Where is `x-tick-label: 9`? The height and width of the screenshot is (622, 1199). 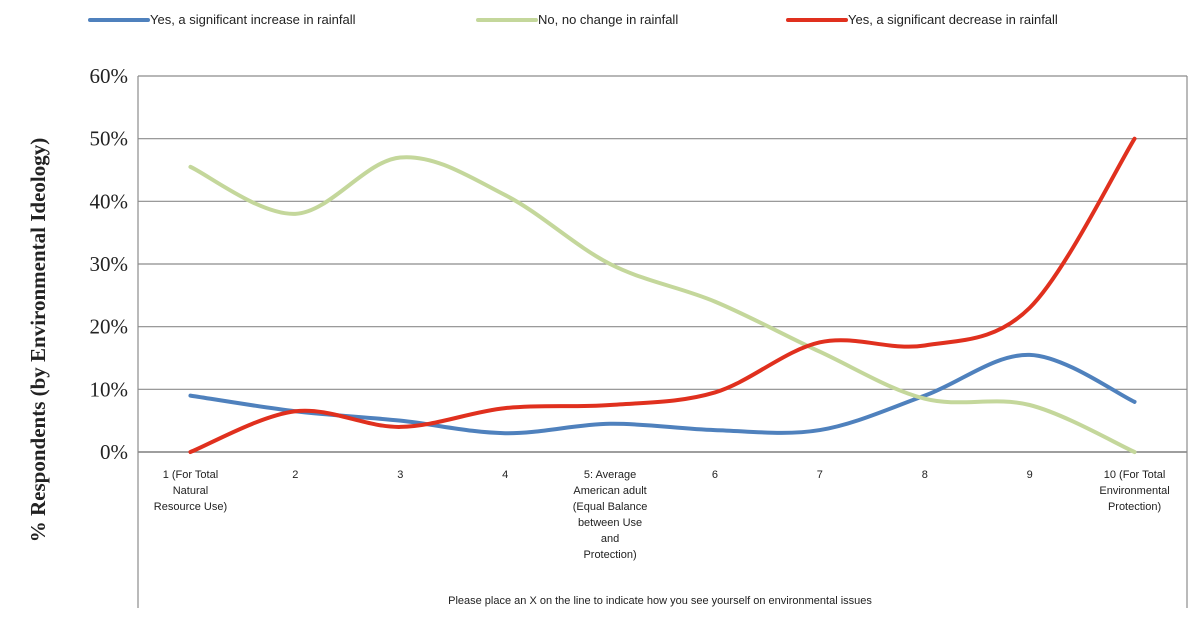 x-tick-label: 9 is located at coordinates (1030, 475).